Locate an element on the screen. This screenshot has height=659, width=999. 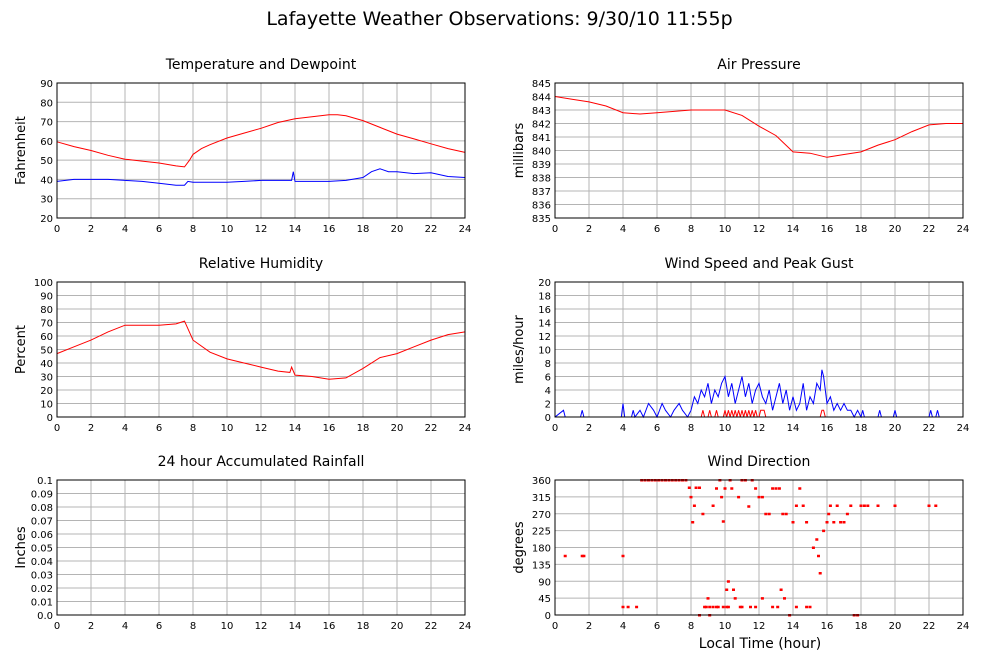
x-tick-label: 14 is located at coordinates (295, 626).